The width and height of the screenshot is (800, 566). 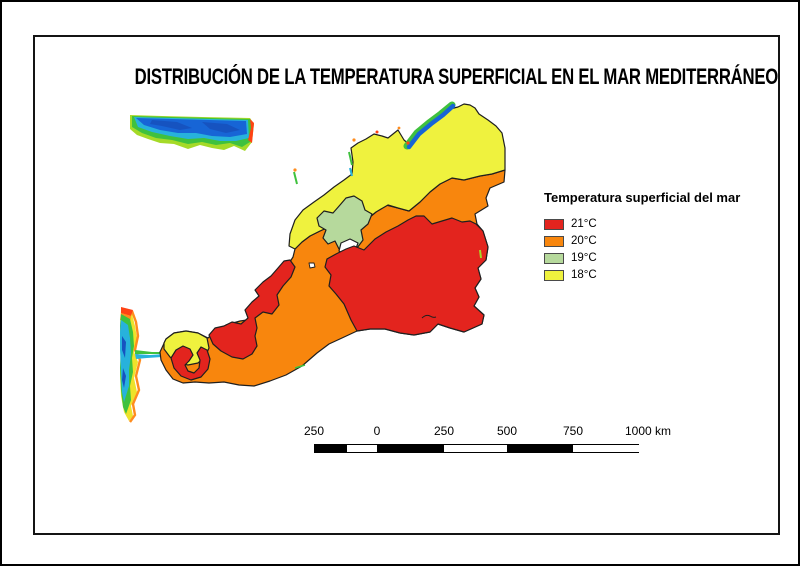 What do you see at coordinates (487, 441) in the screenshot?
I see `scale-bar: 250 0 250 500 750 1000 km` at bounding box center [487, 441].